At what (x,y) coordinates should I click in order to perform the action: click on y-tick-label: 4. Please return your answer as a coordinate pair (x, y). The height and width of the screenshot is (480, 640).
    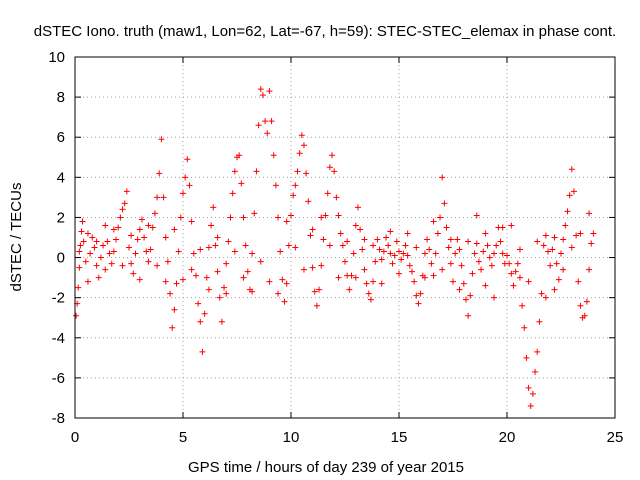
    Looking at the image, I should click on (61, 177).